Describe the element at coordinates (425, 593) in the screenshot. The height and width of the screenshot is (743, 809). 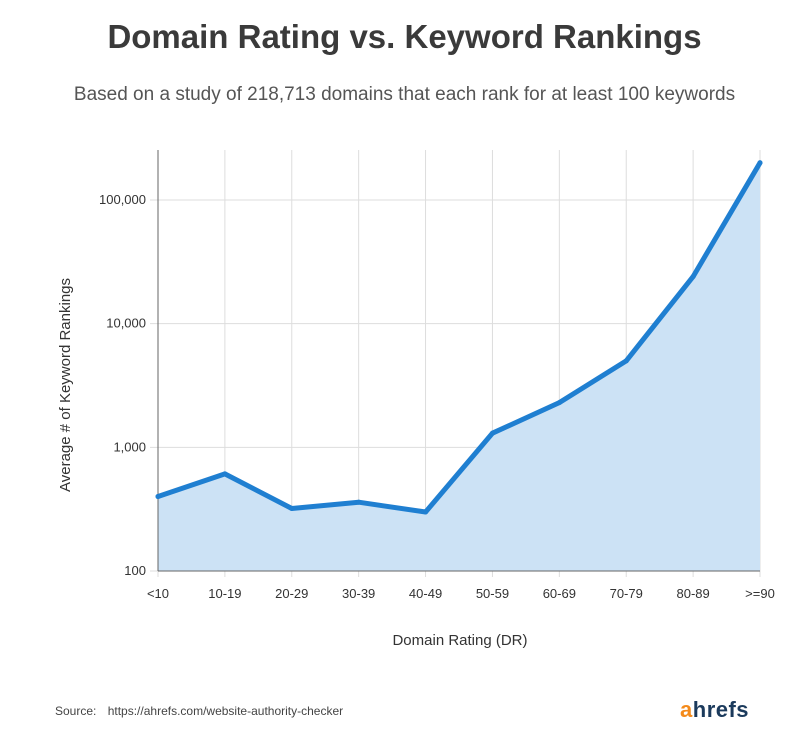
I see `x-tick-label-4: 40-49` at that location.